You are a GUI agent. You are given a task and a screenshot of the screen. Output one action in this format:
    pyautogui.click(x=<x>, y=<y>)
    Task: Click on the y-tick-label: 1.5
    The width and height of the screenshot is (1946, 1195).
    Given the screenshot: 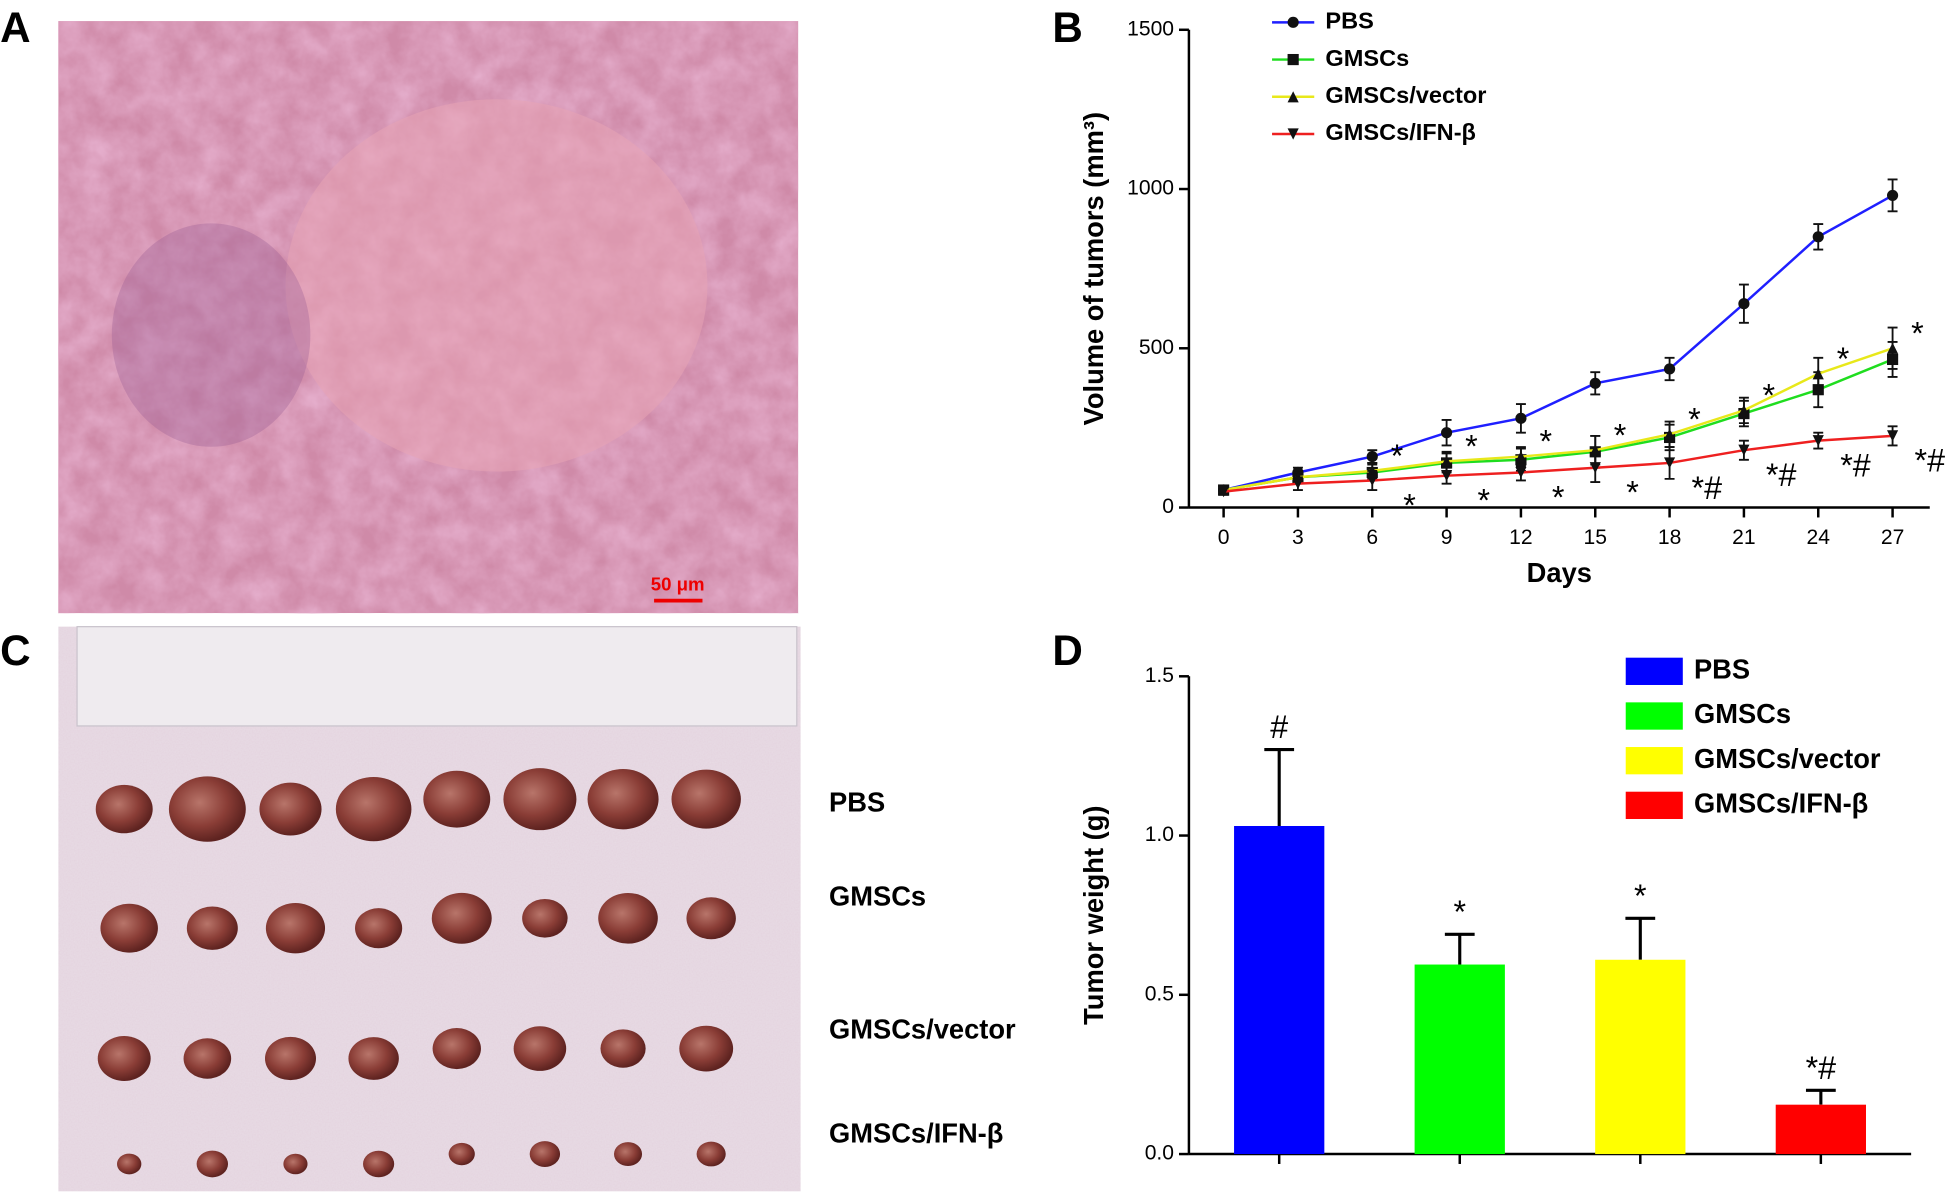 What is the action you would take?
    pyautogui.click(x=1159, y=675)
    